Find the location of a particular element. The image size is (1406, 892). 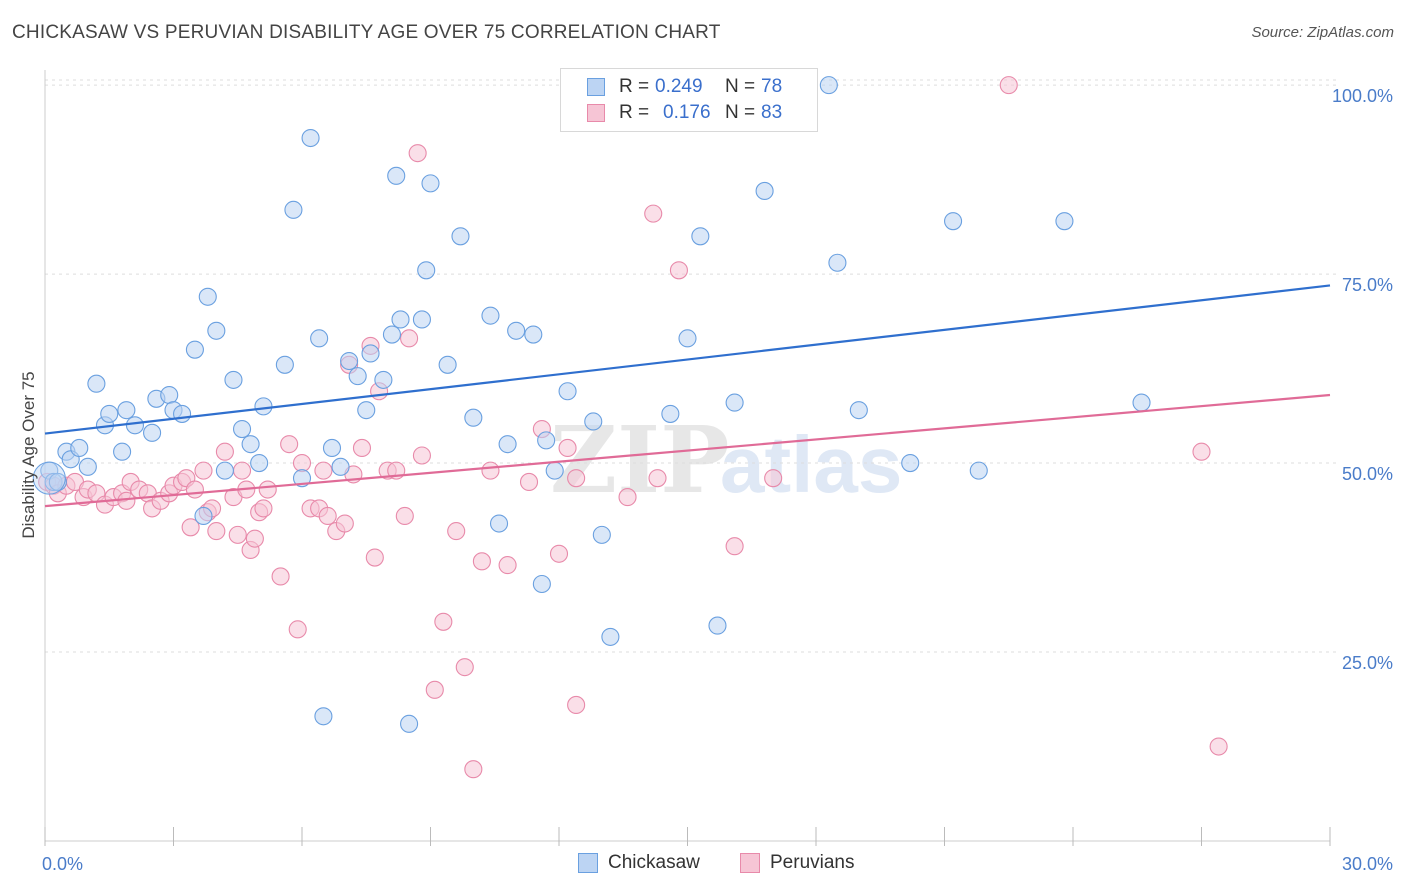

legend-row-chickasaw: R = 0.249 N = 78 is located at coordinates (684, 87).